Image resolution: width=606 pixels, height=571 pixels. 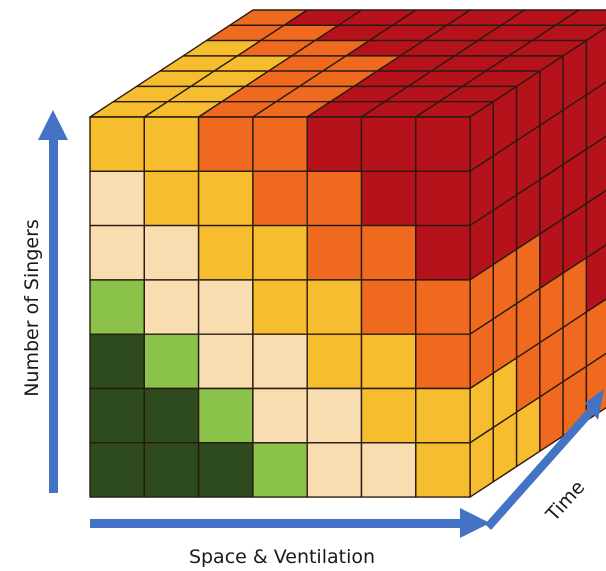 What do you see at coordinates (53, 301) in the screenshot?
I see `y-axis-arrow` at bounding box center [53, 301].